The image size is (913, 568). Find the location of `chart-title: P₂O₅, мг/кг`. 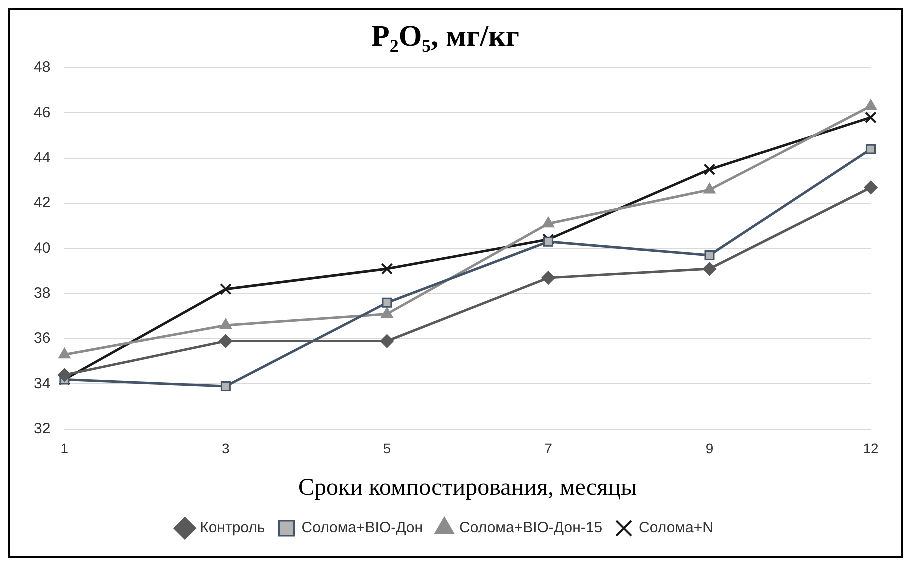

chart-title: P₂O₅, мг/кг is located at coordinates (446, 36).